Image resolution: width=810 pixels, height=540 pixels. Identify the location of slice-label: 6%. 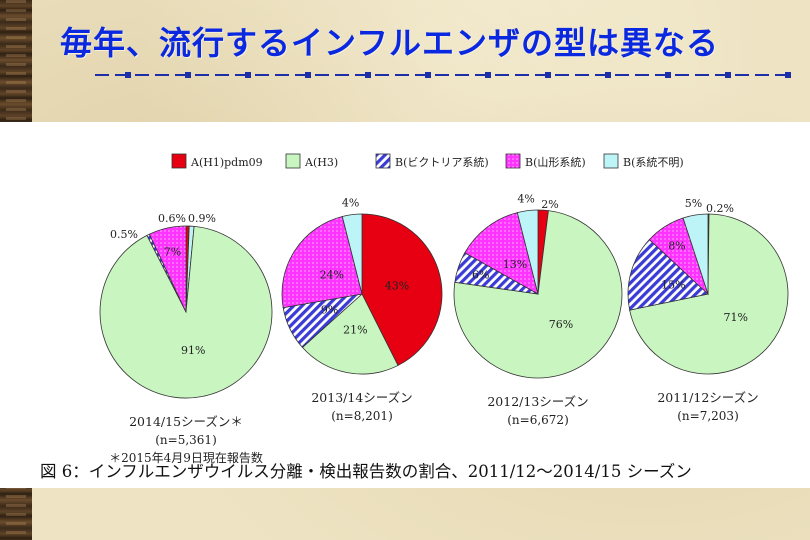
(480, 275).